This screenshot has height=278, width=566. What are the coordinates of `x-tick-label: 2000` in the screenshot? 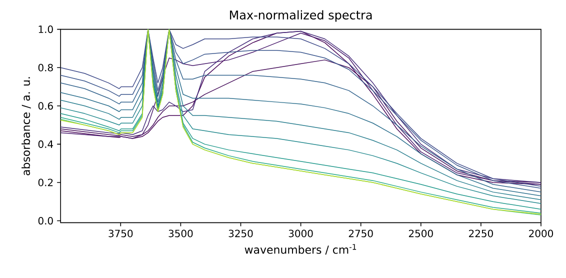 It's located at (541, 234).